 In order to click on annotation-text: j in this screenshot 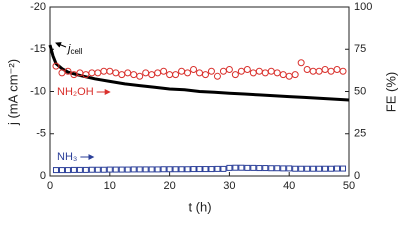, I will do `click(68, 49)`.